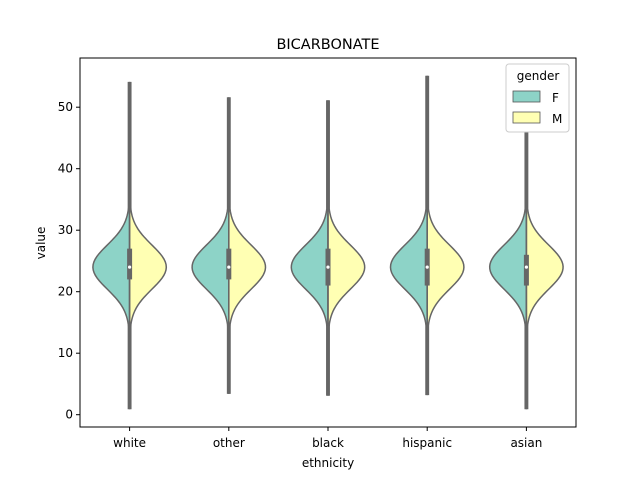 Image resolution: width=640 pixels, height=480 pixels. What do you see at coordinates (129, 443) in the screenshot?
I see `x-tick-label: white` at bounding box center [129, 443].